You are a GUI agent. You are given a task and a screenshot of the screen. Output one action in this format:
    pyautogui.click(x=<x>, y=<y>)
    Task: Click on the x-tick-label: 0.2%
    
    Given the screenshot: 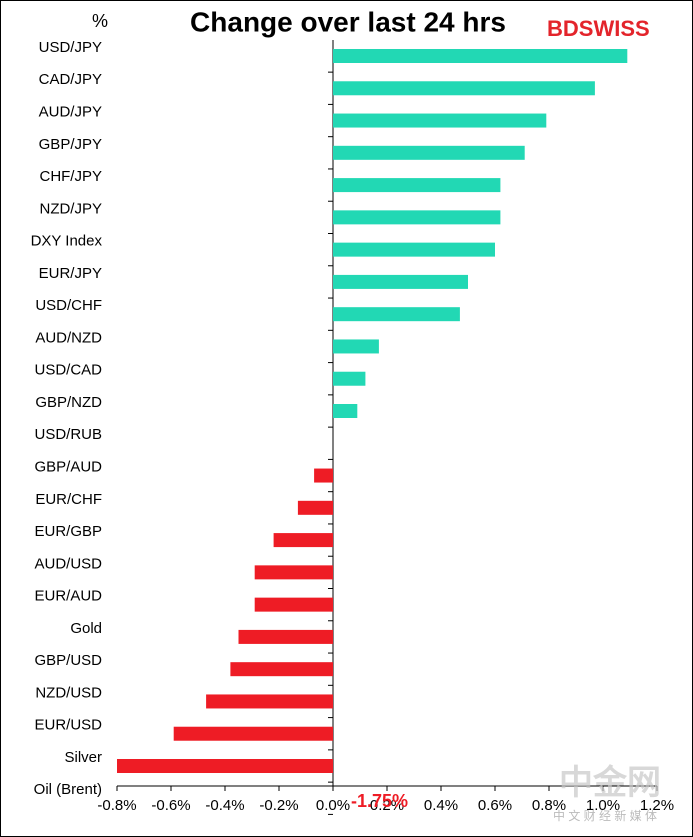 What is the action you would take?
    pyautogui.click(x=387, y=805)
    